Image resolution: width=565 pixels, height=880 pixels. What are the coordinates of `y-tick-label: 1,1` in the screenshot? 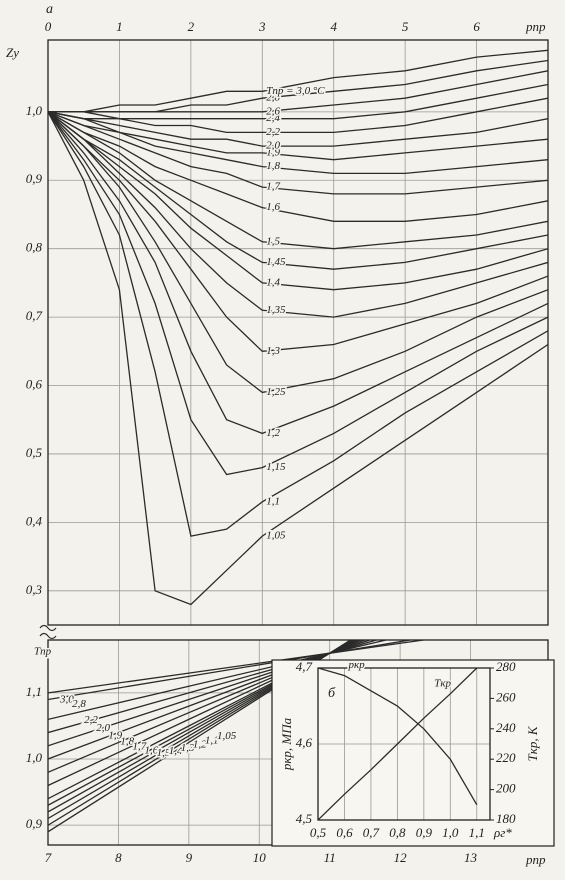 It's located at (34, 691).